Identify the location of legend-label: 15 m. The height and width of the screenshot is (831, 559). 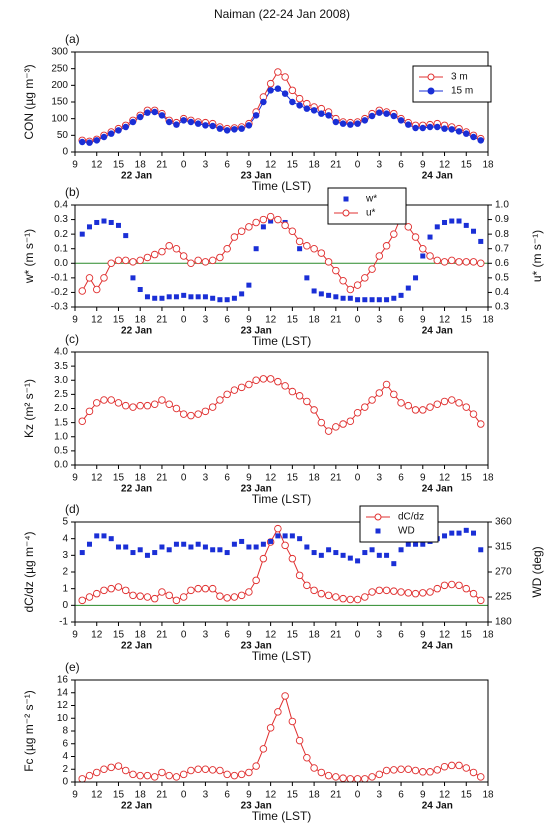
(462, 91).